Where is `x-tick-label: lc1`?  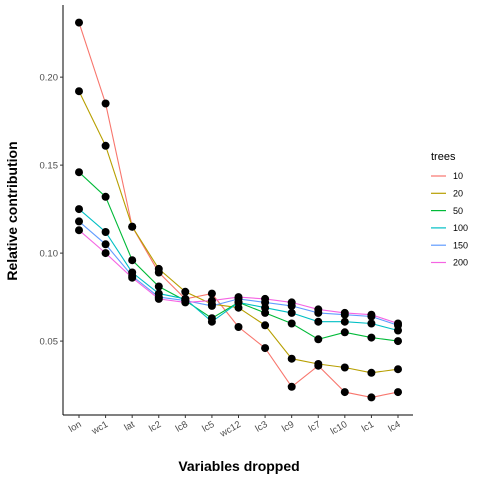 x-tick-label: lc1 is located at coordinates (368, 427).